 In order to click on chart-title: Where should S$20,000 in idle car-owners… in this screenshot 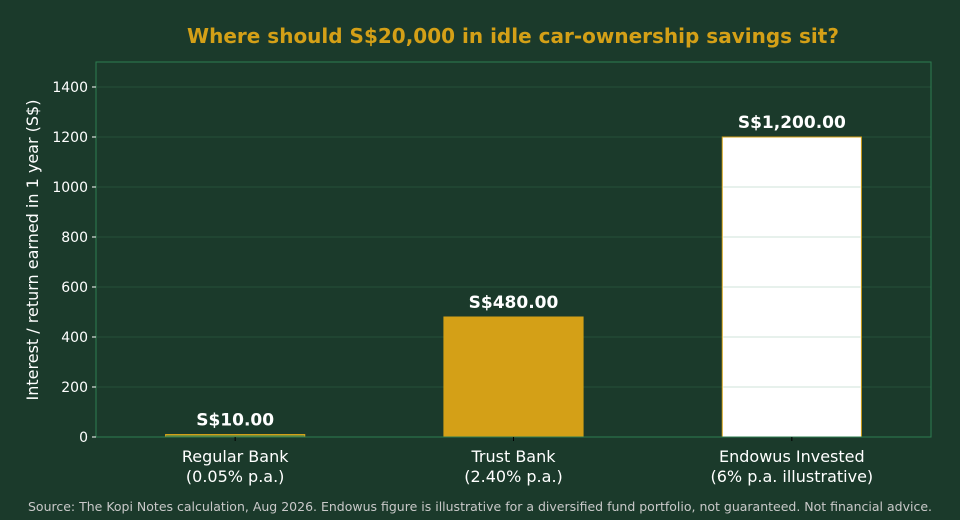, I will do `click(513, 36)`.